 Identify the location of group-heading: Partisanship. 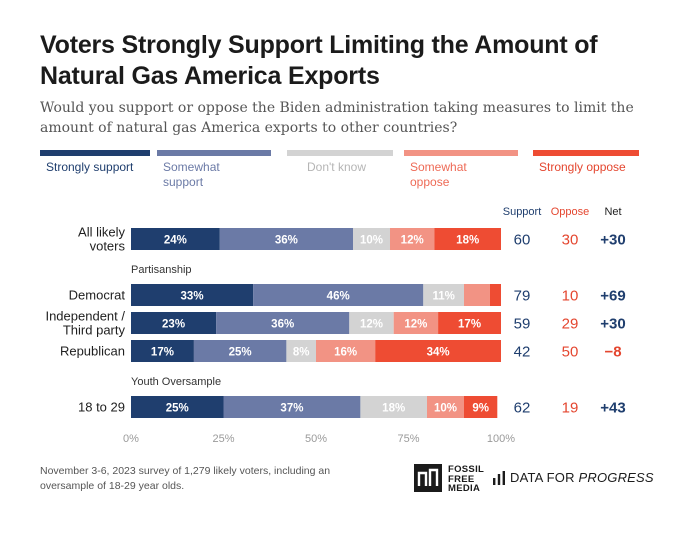
(161, 270).